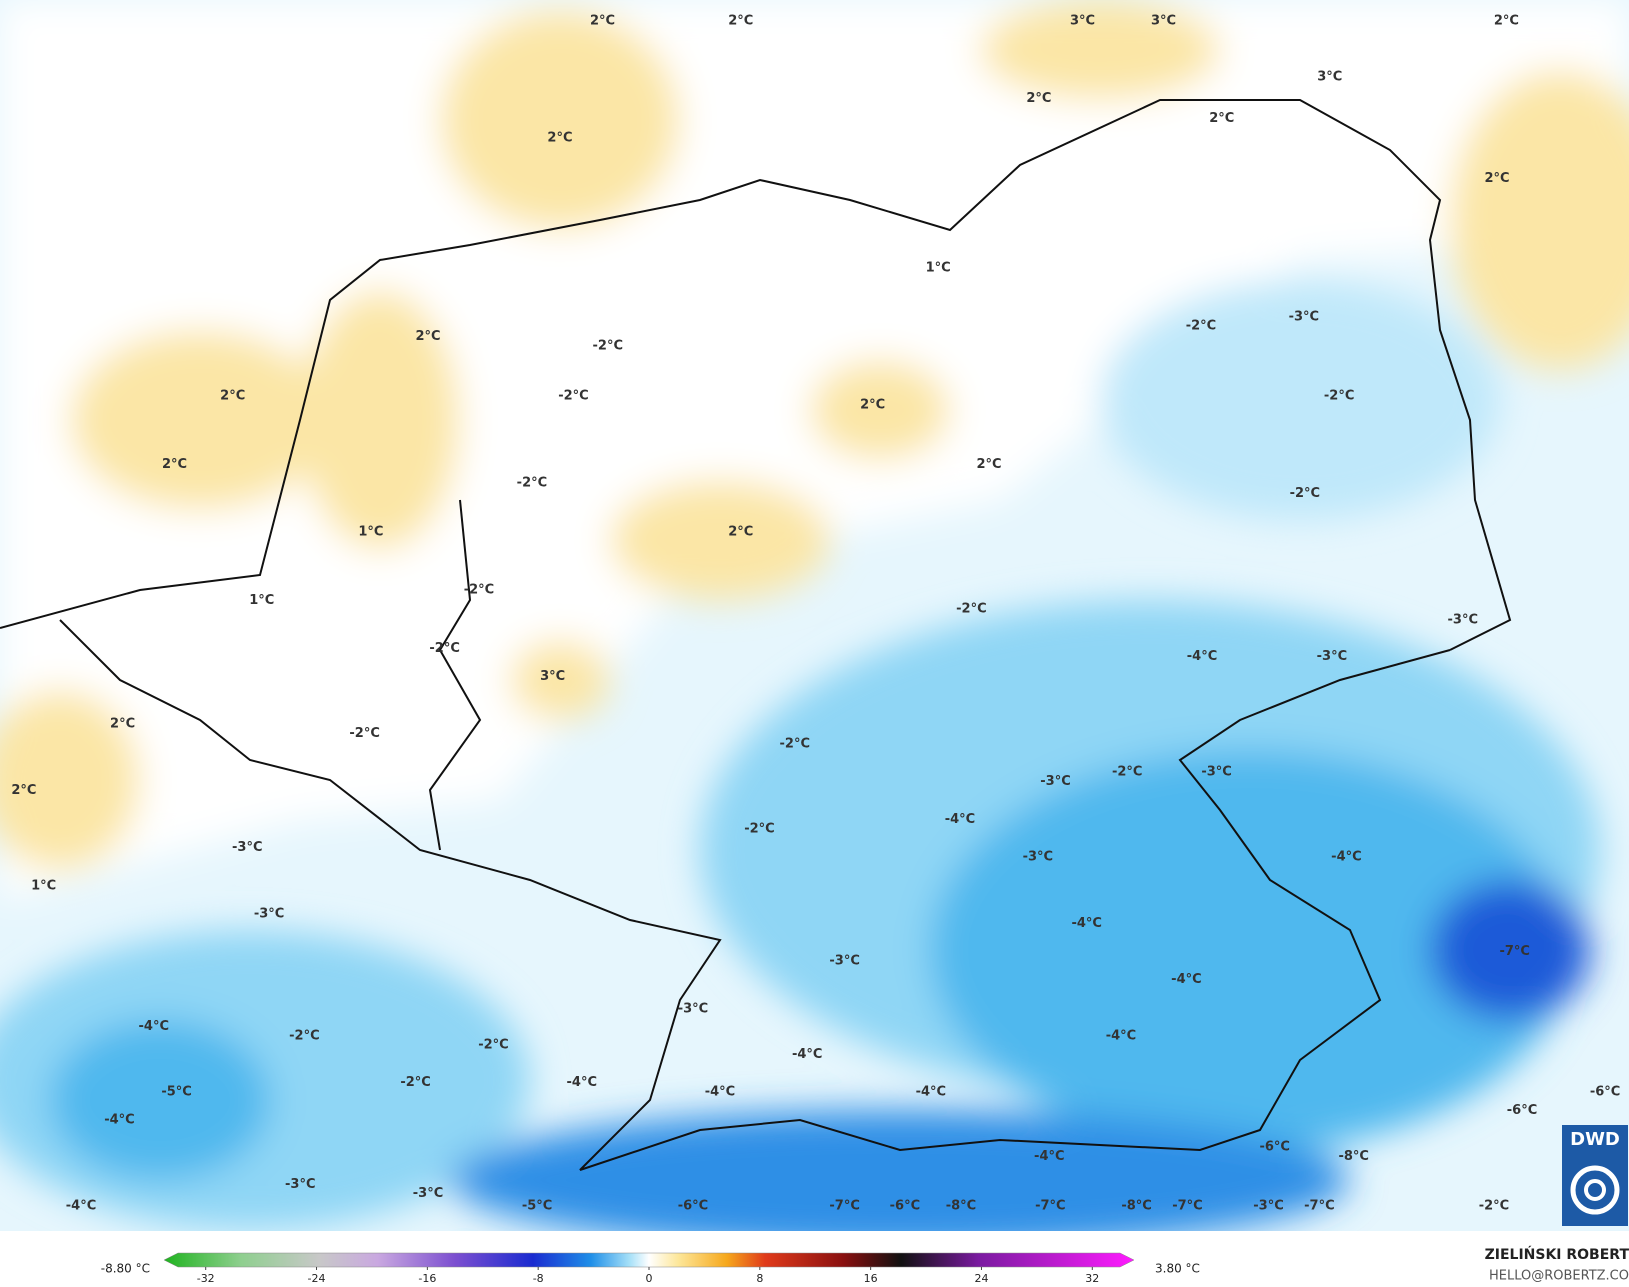 The width and height of the screenshot is (1629, 1287). I want to click on country-border, so click(455, 675).